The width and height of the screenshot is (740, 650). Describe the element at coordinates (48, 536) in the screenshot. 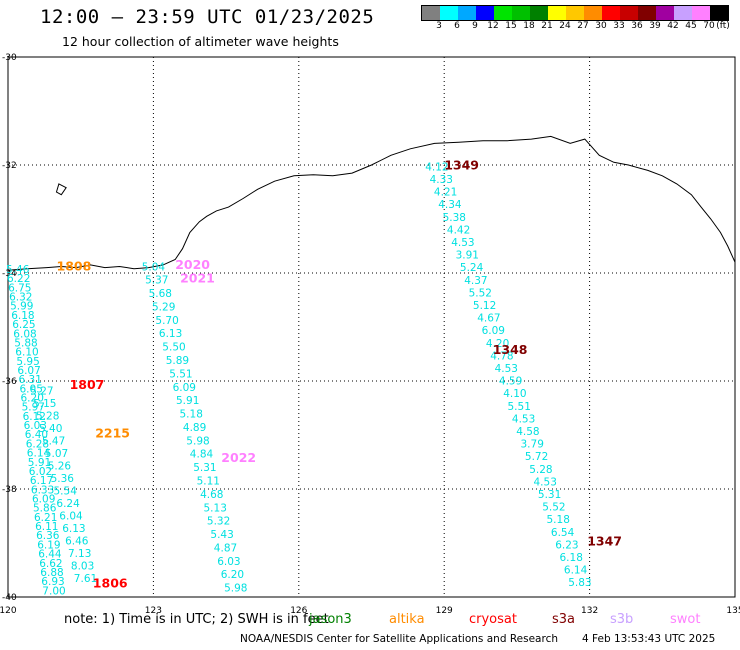

I see `swh-value: 6.36` at that location.